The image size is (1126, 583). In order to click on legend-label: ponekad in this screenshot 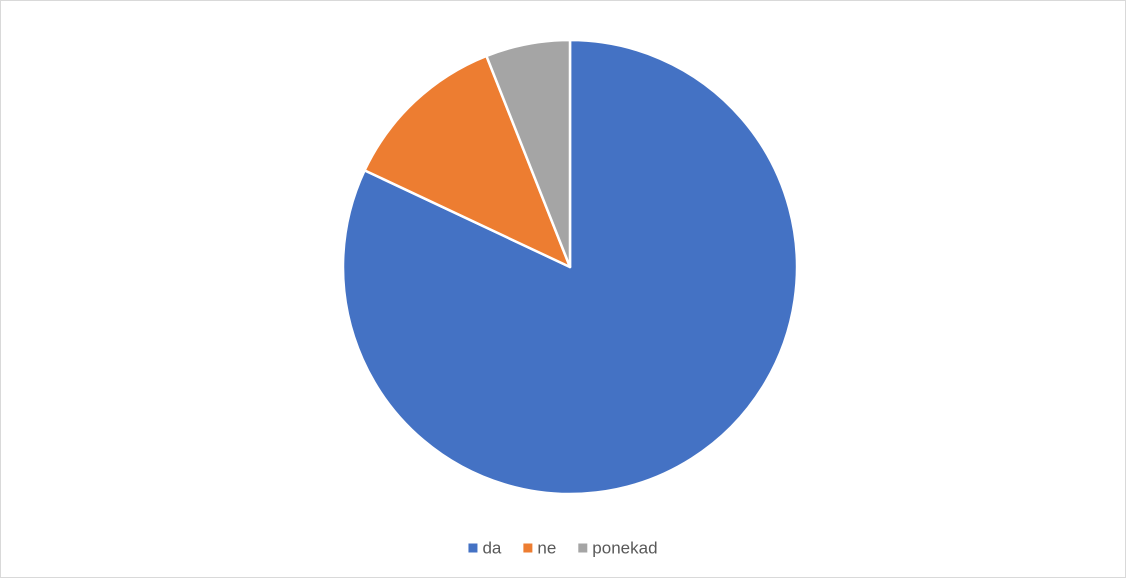, I will do `click(624, 547)`.